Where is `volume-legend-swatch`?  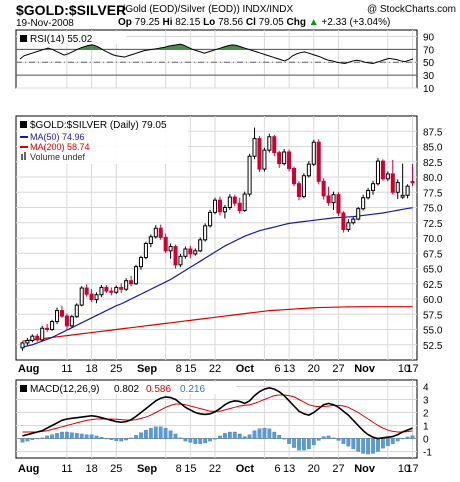 volume-legend-swatch is located at coordinates (22, 157).